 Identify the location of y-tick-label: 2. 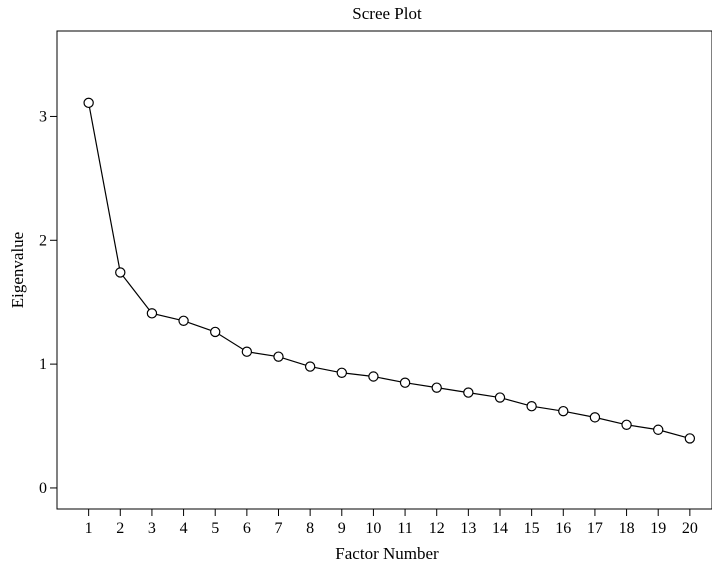
(43, 240).